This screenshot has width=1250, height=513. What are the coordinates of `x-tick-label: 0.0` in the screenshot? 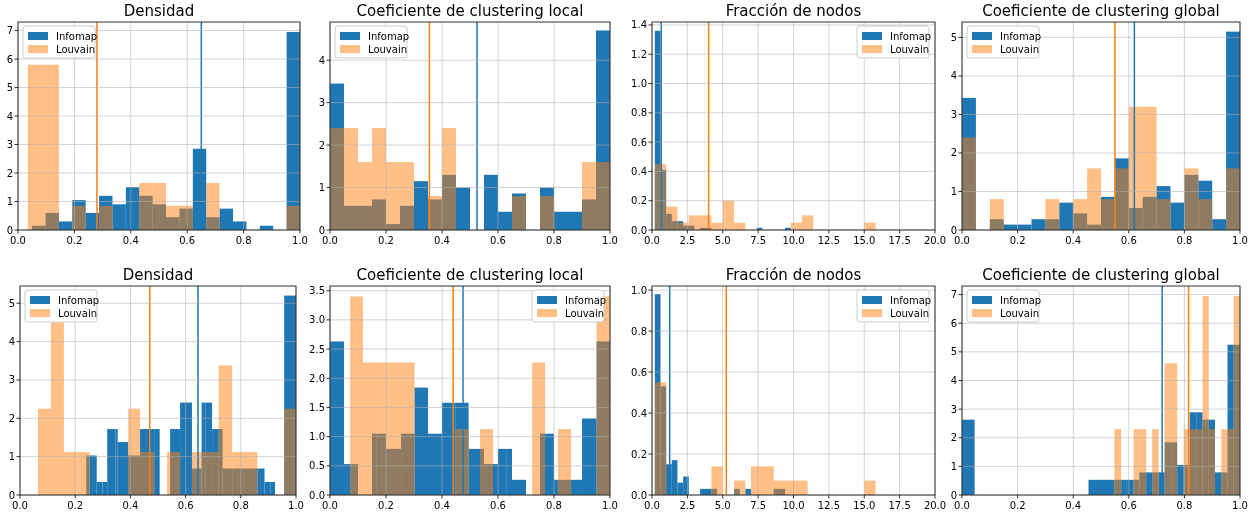 It's located at (652, 240).